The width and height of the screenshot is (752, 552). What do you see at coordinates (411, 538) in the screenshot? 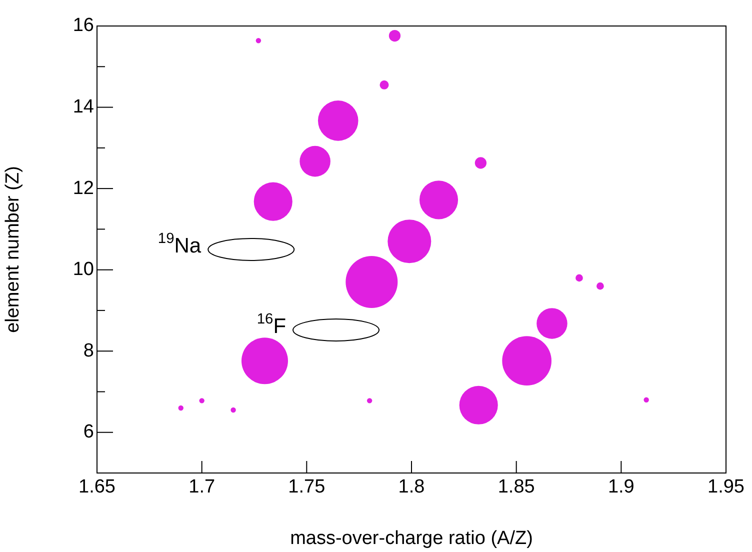
I see `x-axis-title: mass-over-charge ratio (A/Z)` at bounding box center [411, 538].